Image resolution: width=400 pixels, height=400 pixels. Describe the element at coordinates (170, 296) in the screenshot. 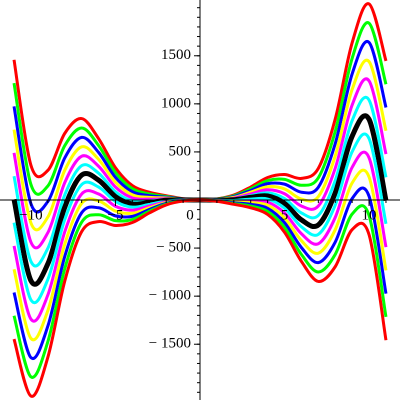

I see `y-tick-label: − 1000` at that location.